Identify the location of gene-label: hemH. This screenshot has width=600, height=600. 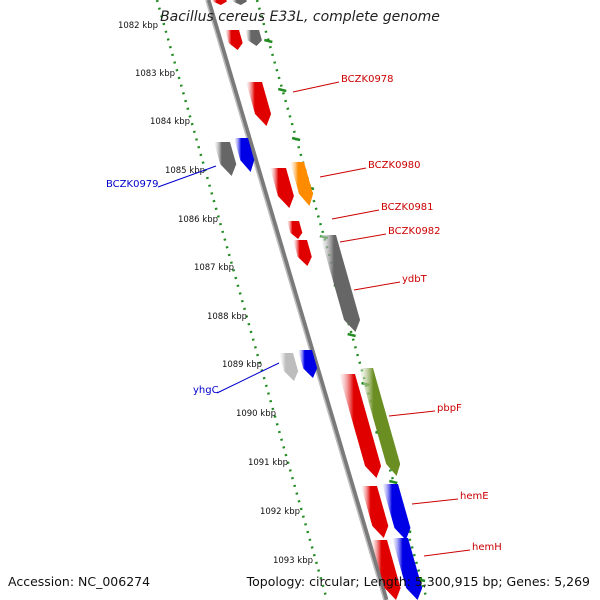
(487, 547).